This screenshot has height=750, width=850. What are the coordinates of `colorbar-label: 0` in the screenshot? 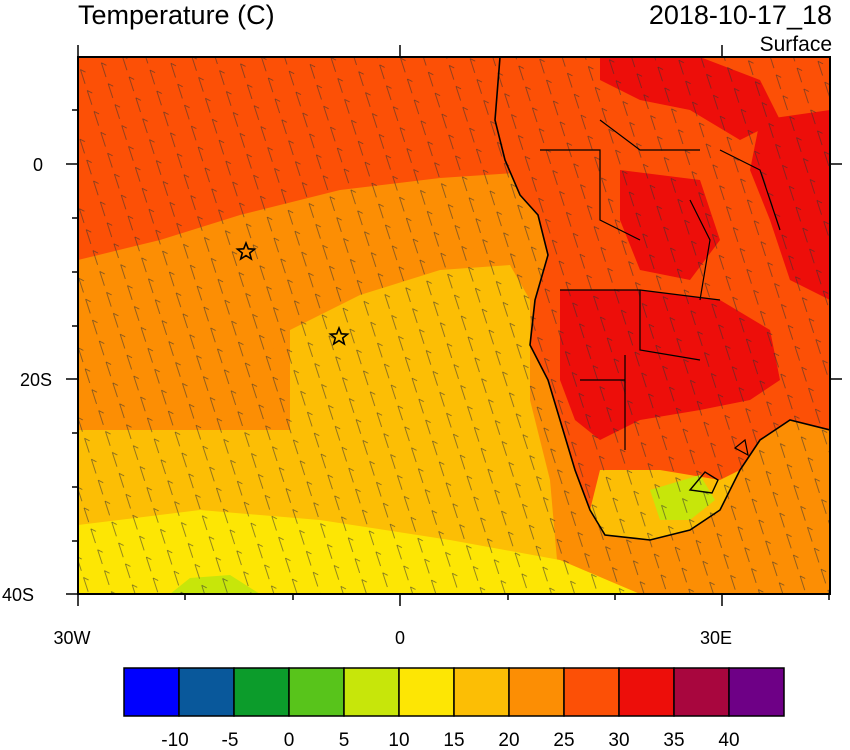 It's located at (289, 740).